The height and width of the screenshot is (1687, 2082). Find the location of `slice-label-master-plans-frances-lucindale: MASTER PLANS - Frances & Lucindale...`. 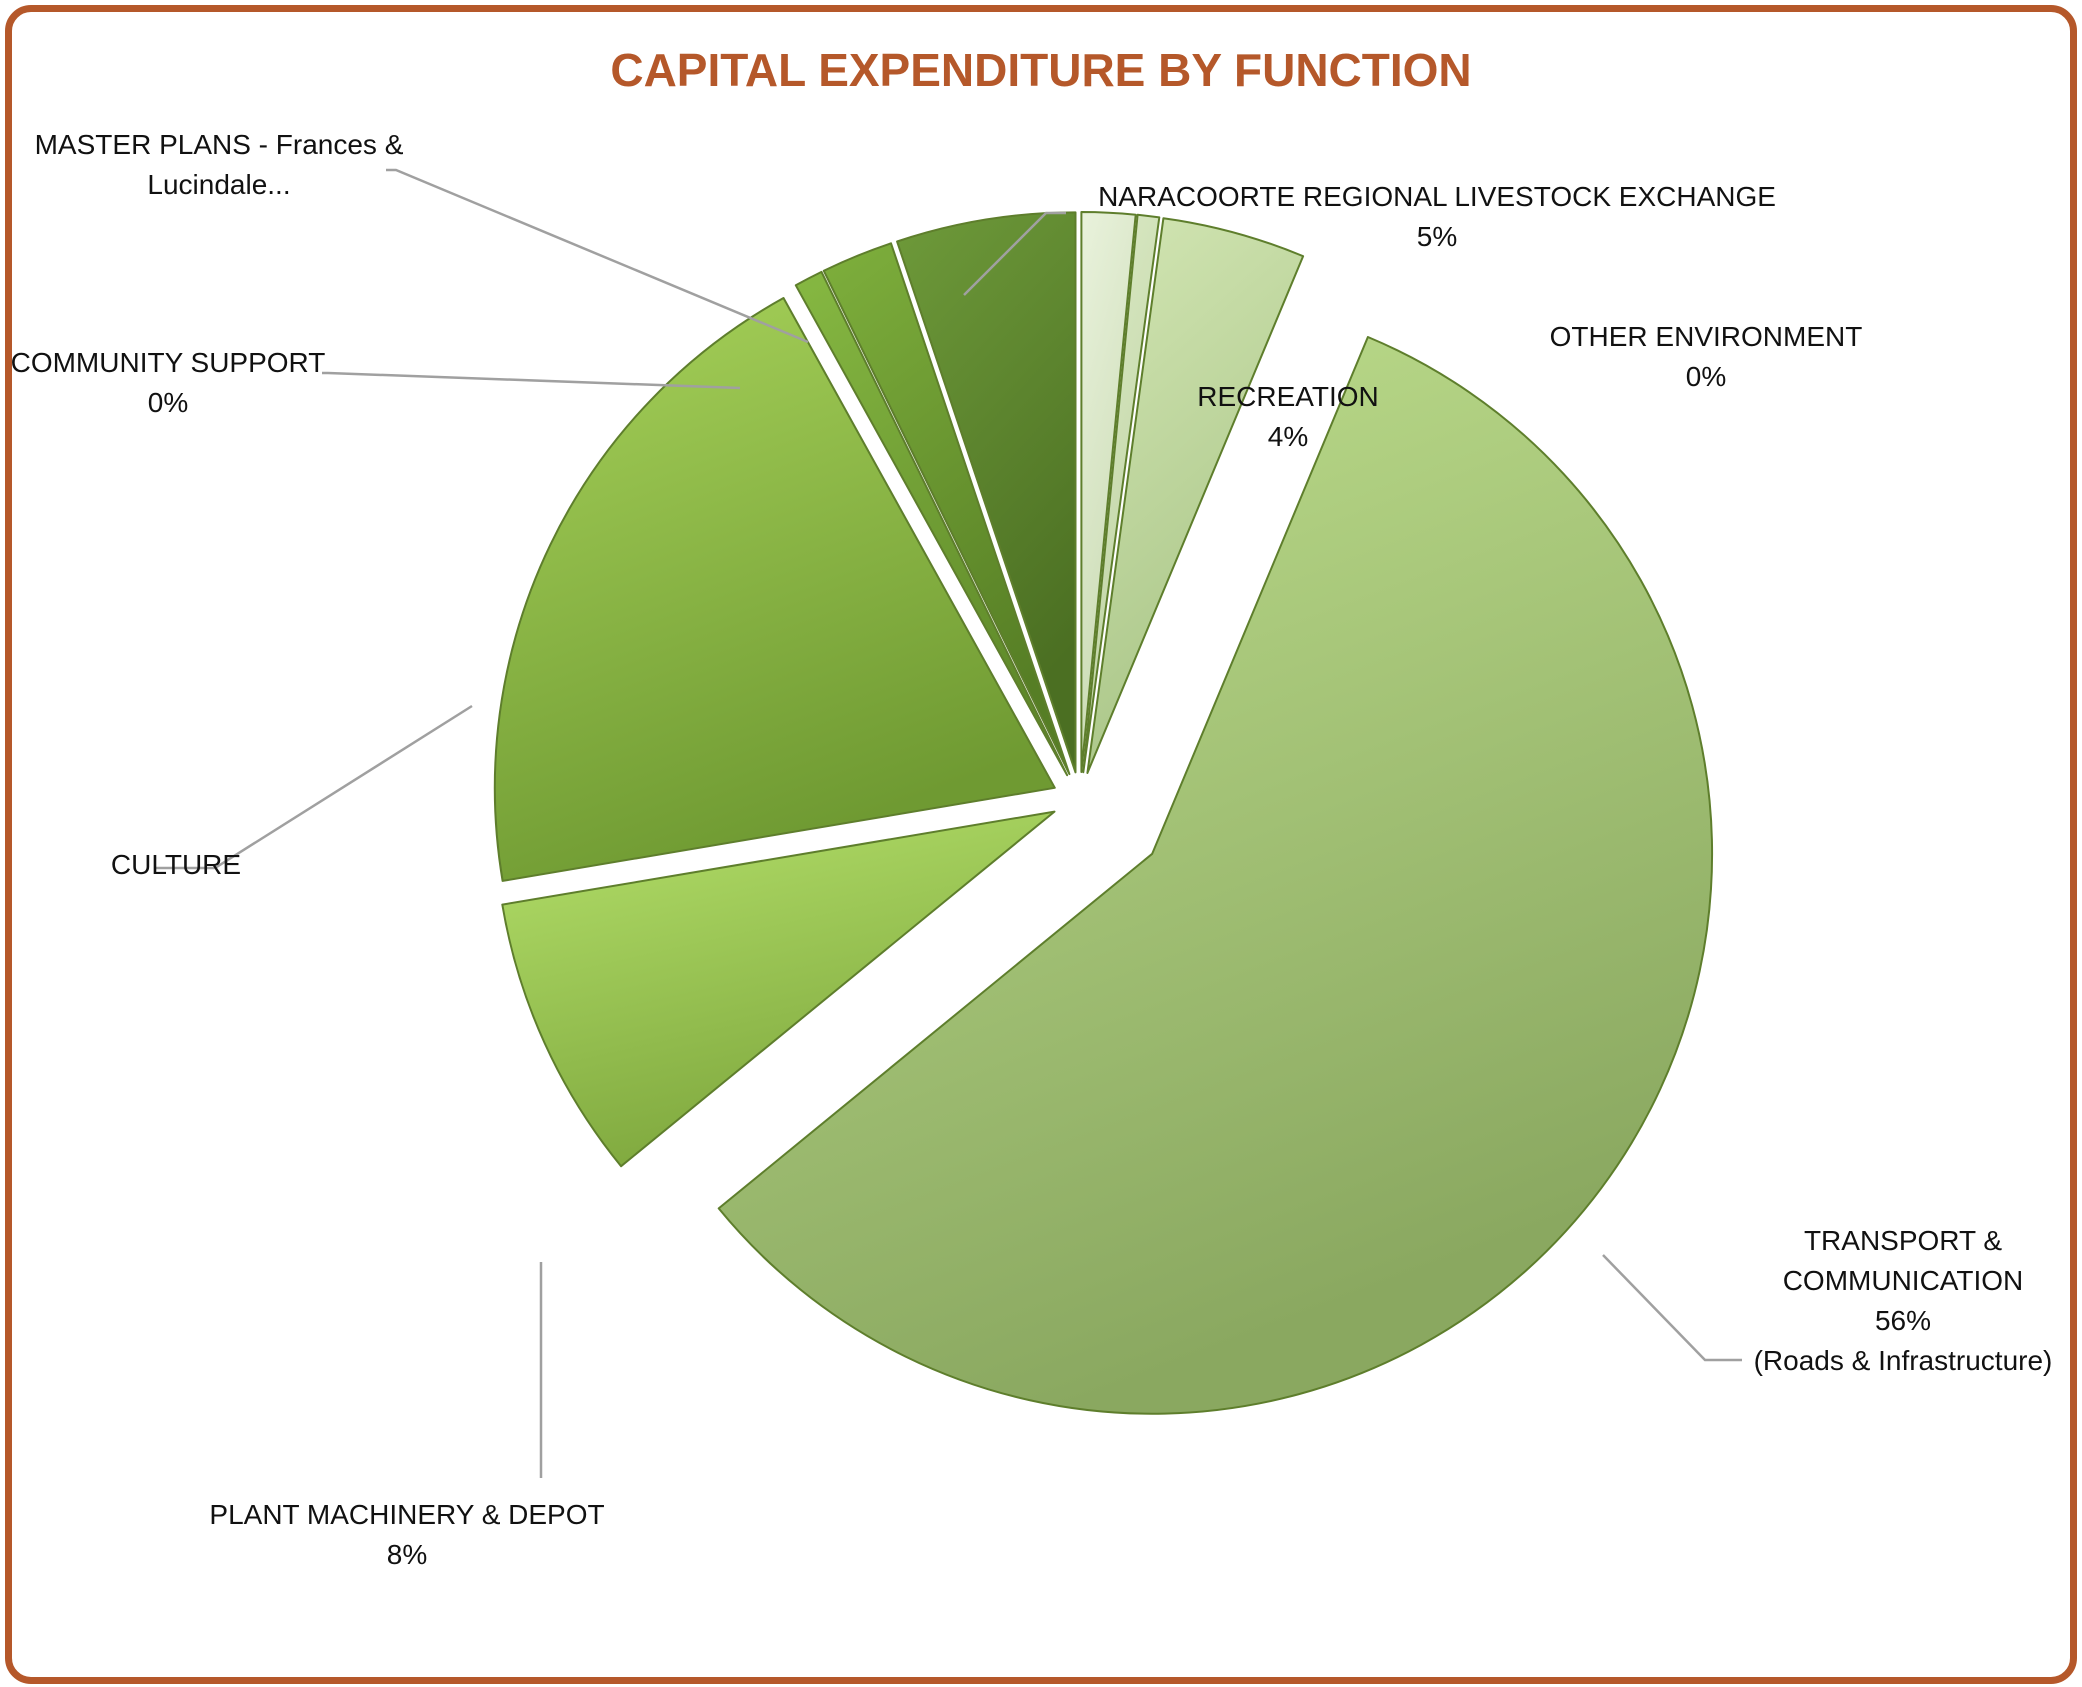

slice-label-master-plans-frances-lucindale: MASTER PLANS - Frances & Lucindale... is located at coordinates (219, 164).